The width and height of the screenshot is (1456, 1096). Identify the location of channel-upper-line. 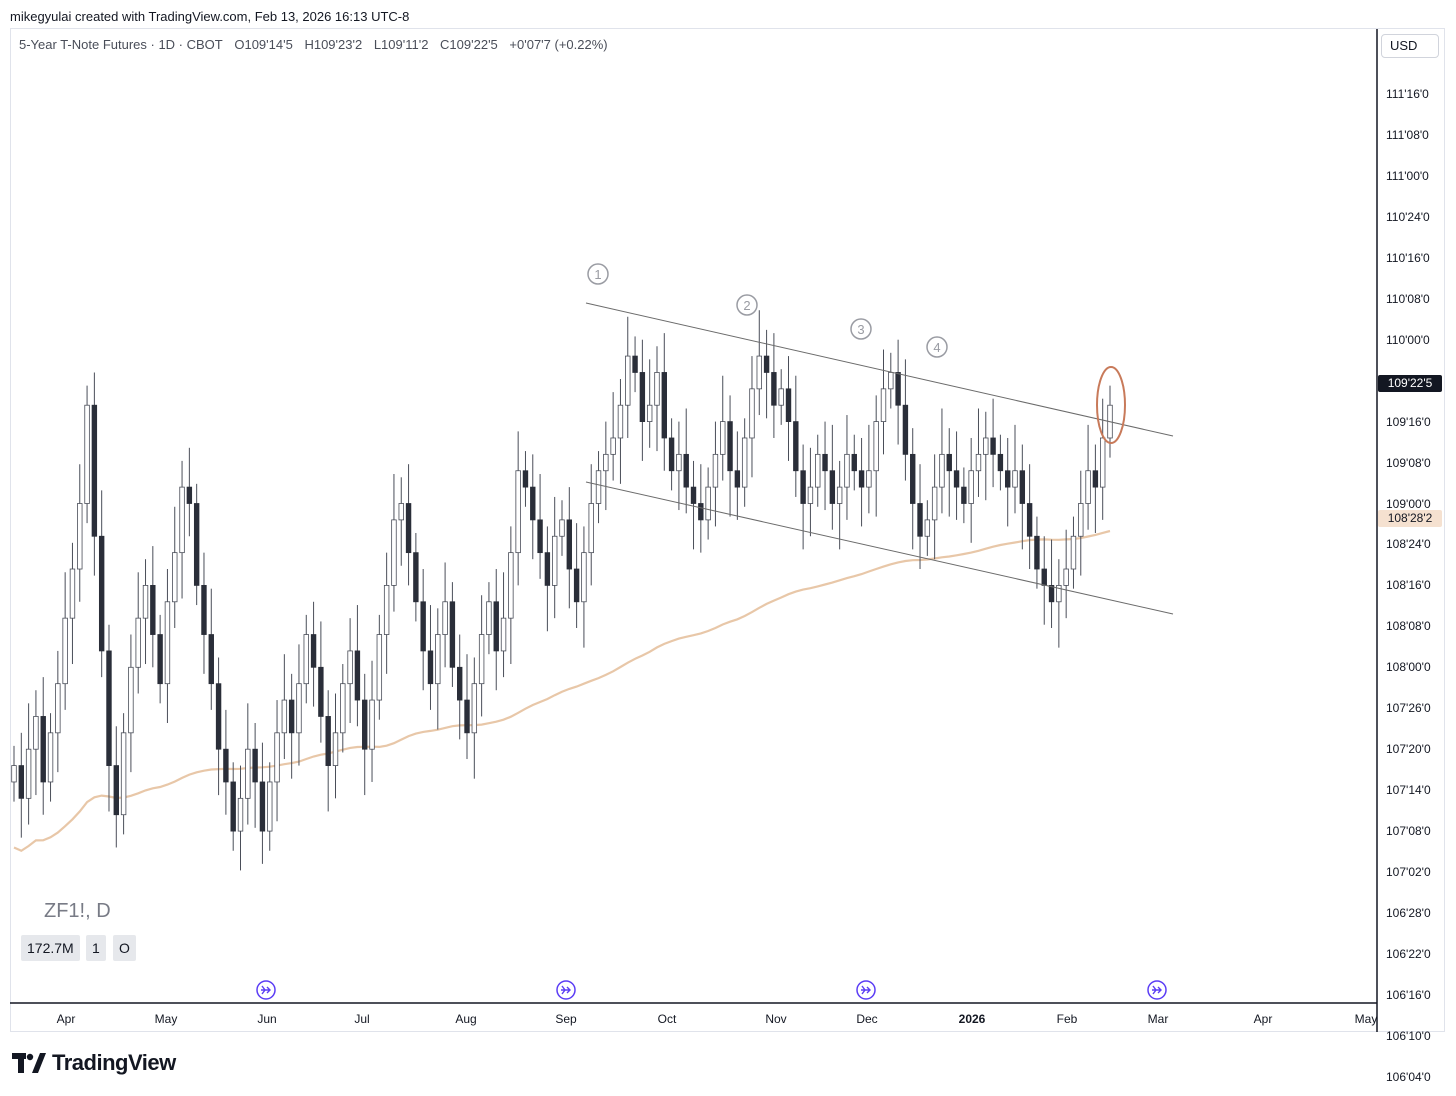
(879, 369).